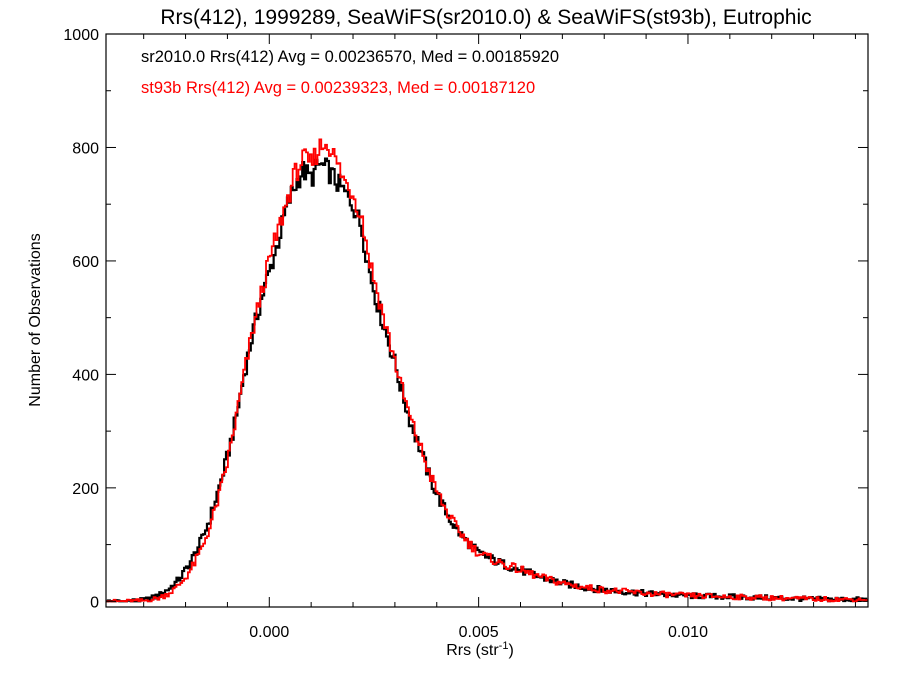  I want to click on x-axis-label-sup: -1, so click(504, 646).